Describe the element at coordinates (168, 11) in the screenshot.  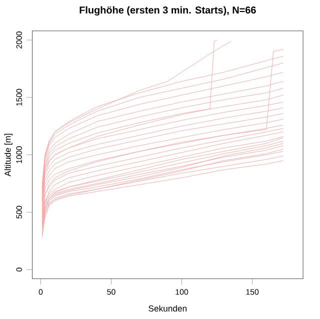
I see `chart-title: Flughöhe (ersten 3 min. Starts), N=66` at that location.